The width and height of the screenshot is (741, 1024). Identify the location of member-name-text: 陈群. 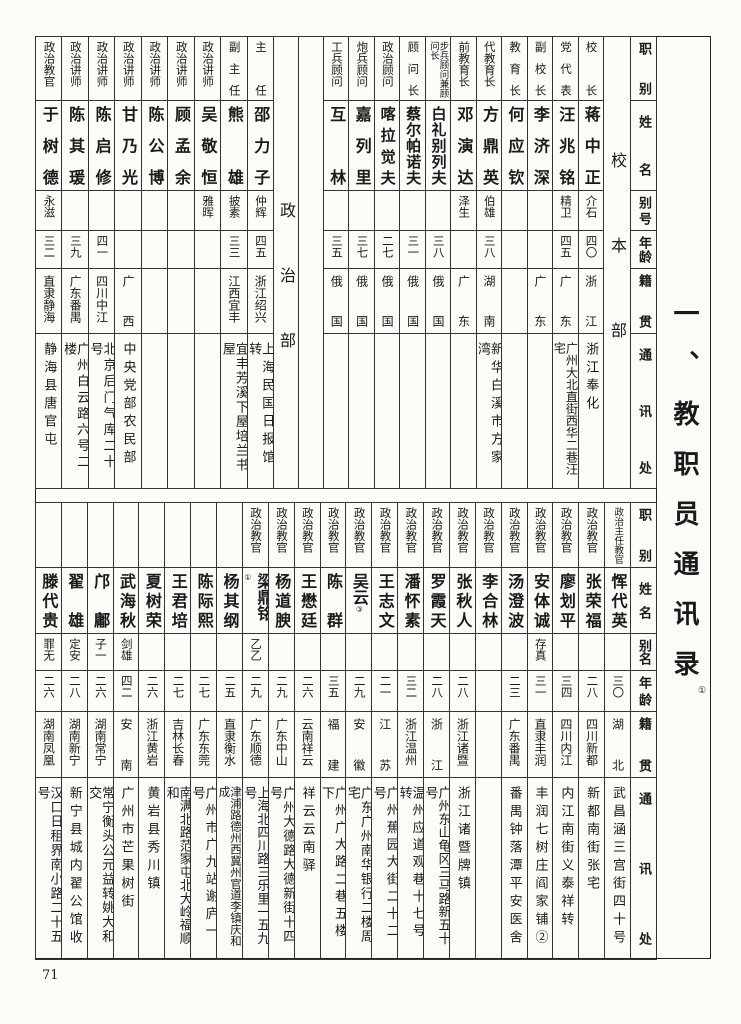
(333, 600).